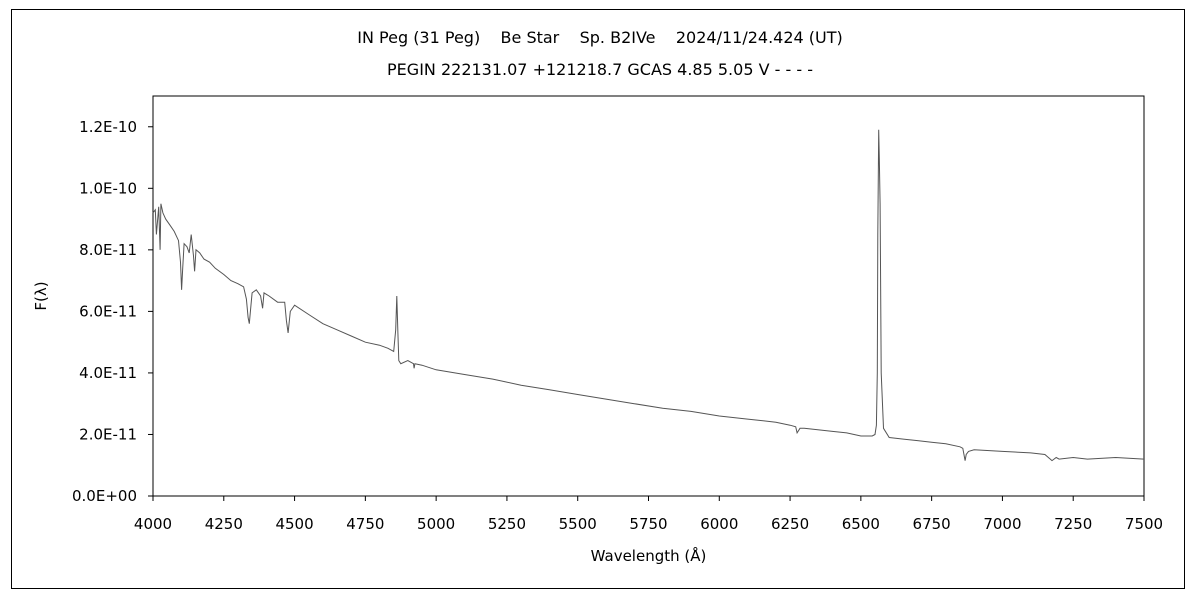 This screenshot has width=1200, height=600. Describe the element at coordinates (719, 524) in the screenshot. I see `x-tick-label: 6000` at that location.